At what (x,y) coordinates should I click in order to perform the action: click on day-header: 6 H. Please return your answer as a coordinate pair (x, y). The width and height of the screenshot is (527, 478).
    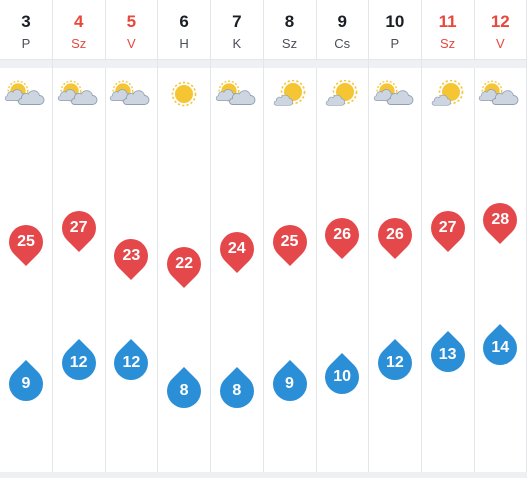
    Looking at the image, I should click on (184, 30).